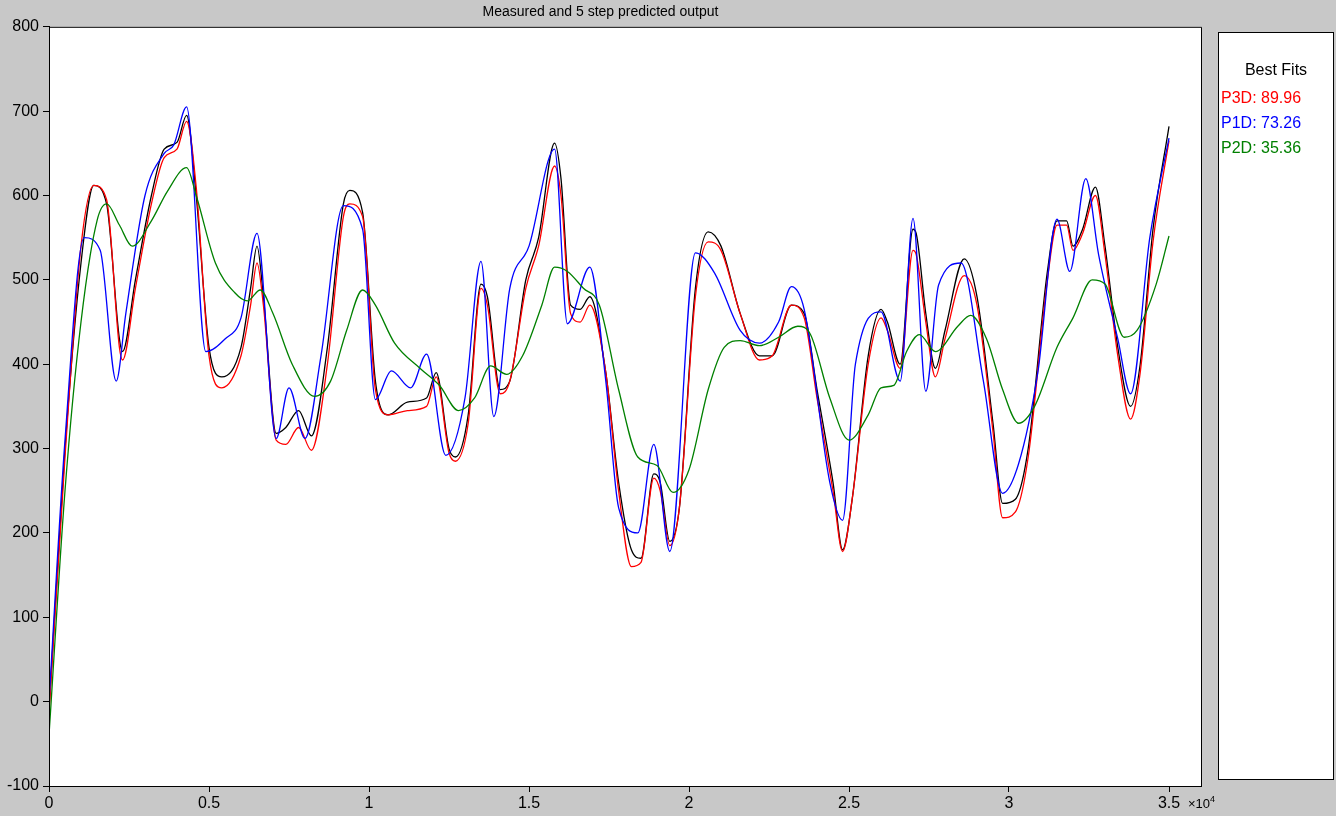 The image size is (1336, 816). What do you see at coordinates (849, 803) in the screenshot?
I see `x-tick-label: 2.5` at bounding box center [849, 803].